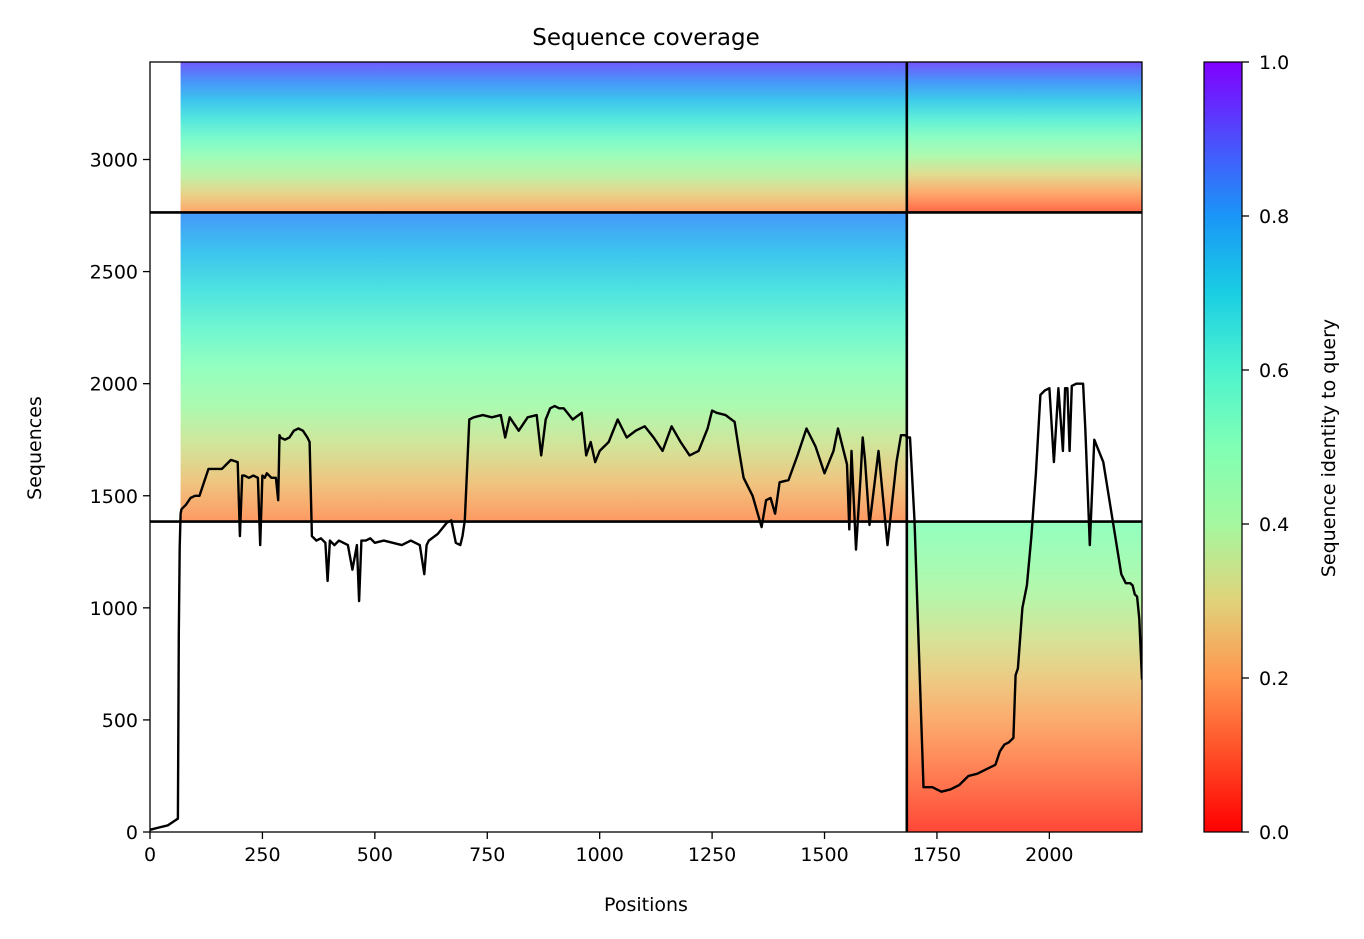  What do you see at coordinates (132, 833) in the screenshot?
I see `y-tick-label: 0` at bounding box center [132, 833].